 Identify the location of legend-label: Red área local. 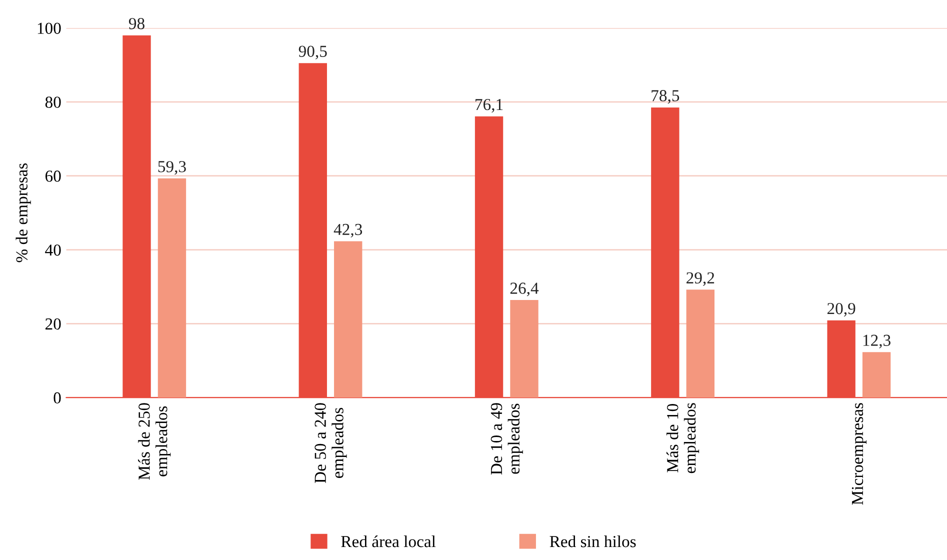
(388, 541).